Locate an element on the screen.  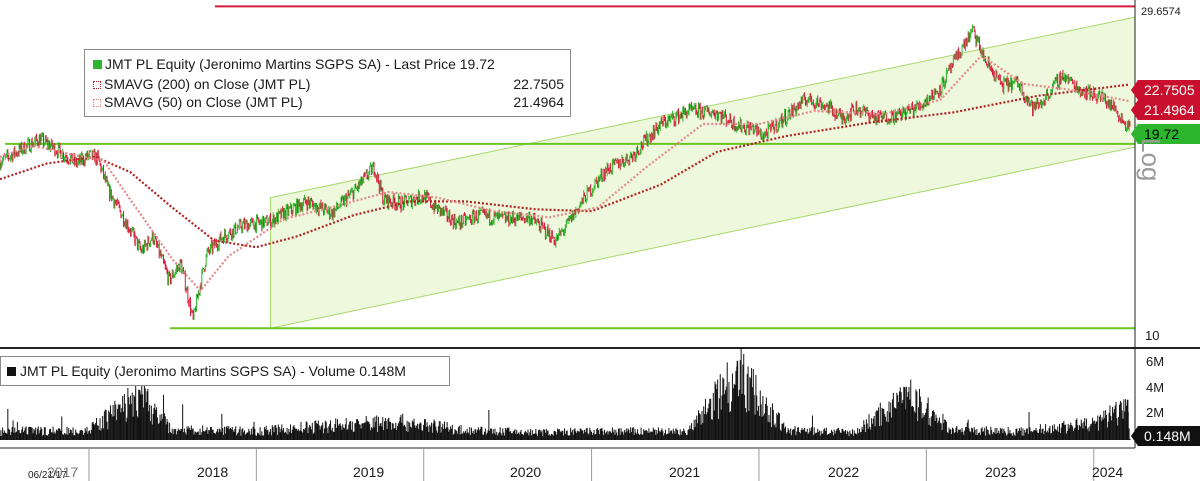
legend-swatch-sma50 is located at coordinates (97, 103).